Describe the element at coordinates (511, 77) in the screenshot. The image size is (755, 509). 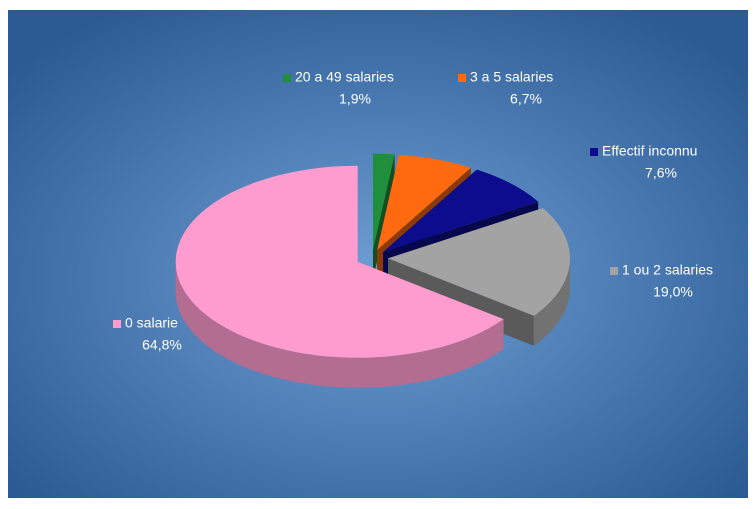
I see `slice-label: 3 a 5 salaries` at that location.